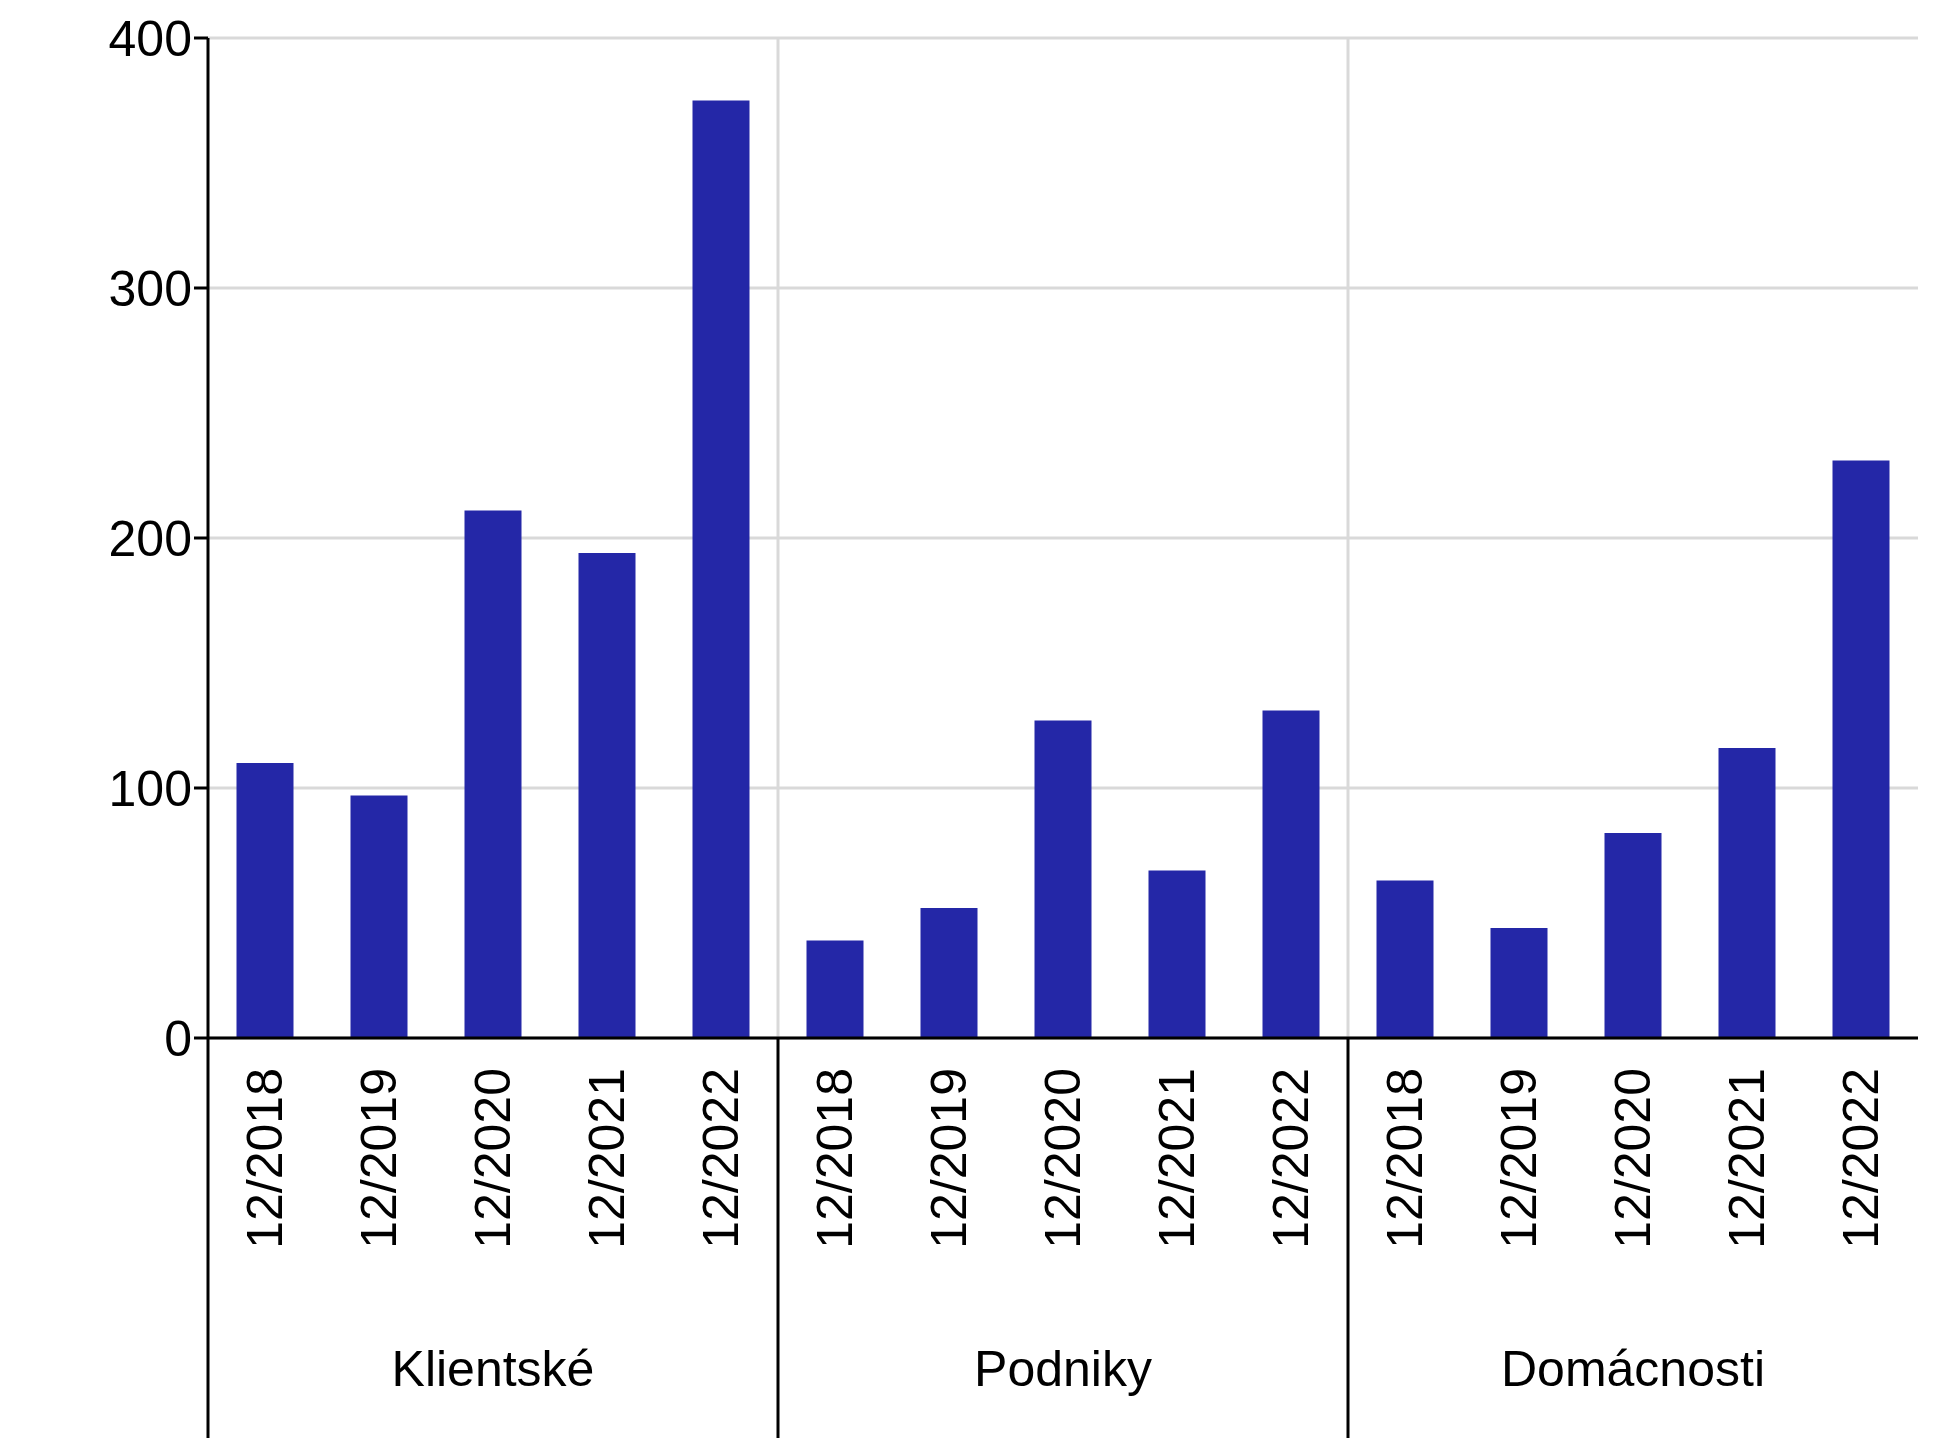  What do you see at coordinates (493, 1369) in the screenshot?
I see `text: Klientské` at bounding box center [493, 1369].